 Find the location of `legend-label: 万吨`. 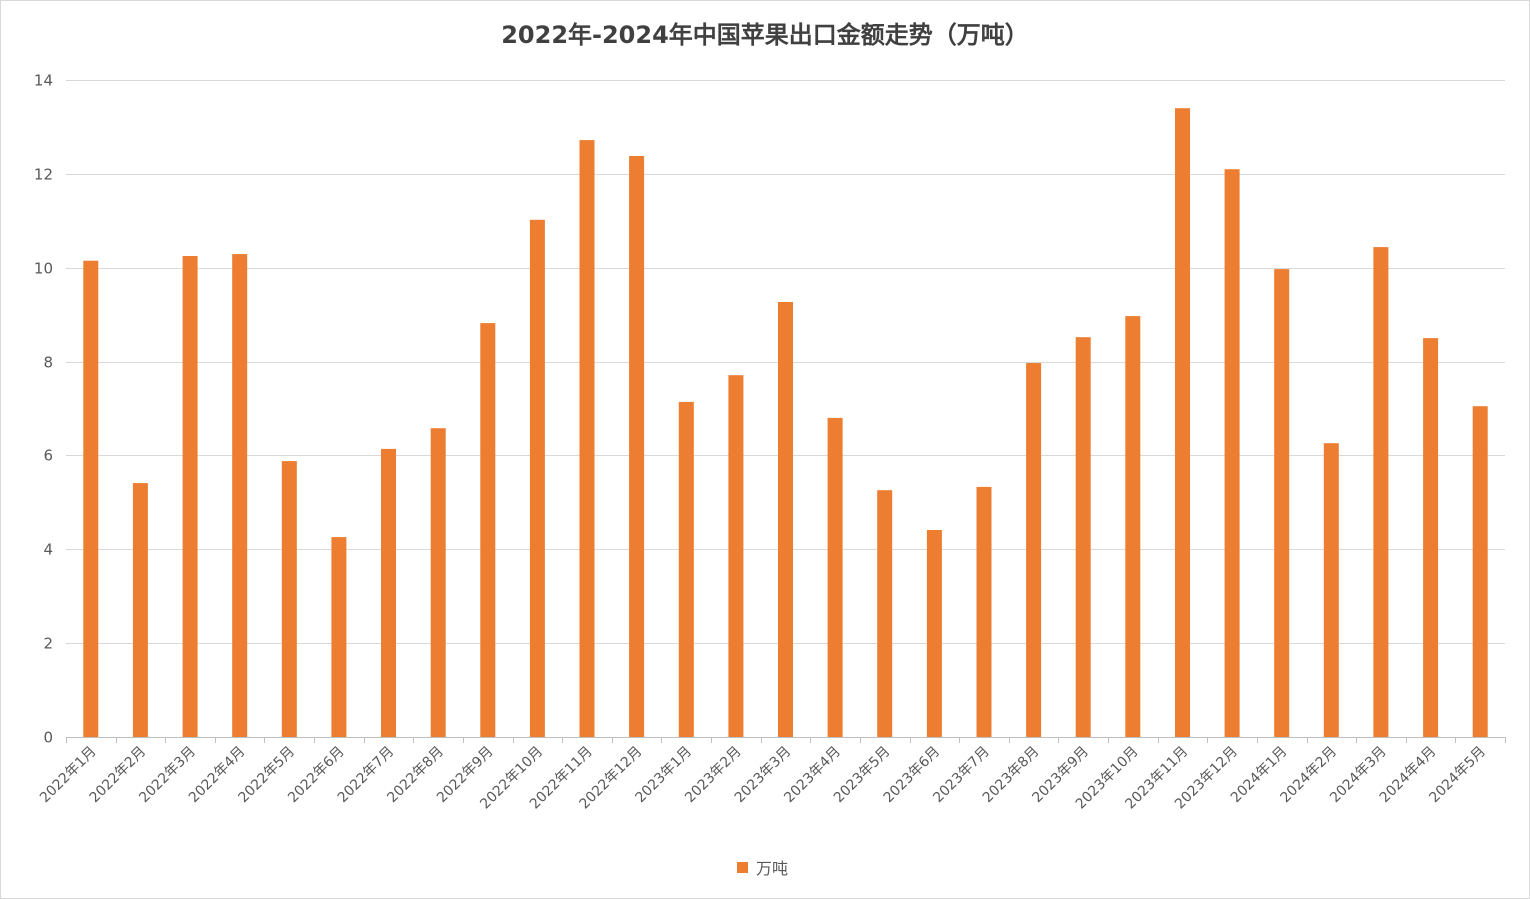

legend-label: 万吨 is located at coordinates (772, 868).